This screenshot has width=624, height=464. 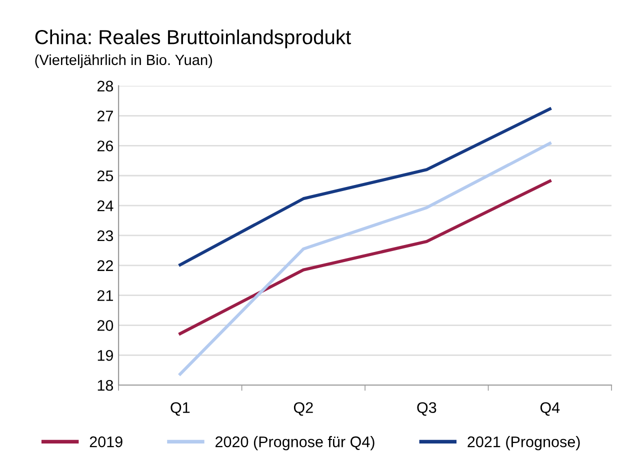 I want to click on y-tick-label: 22, so click(x=105, y=265).